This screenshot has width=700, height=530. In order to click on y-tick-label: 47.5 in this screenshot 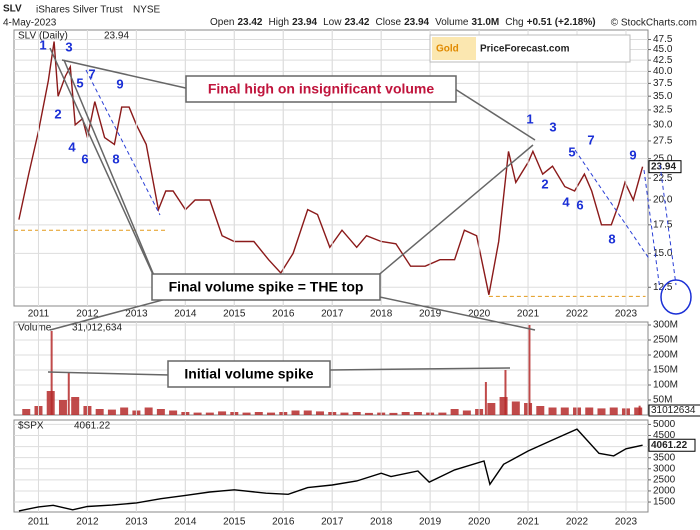, I will do `click(663, 39)`.